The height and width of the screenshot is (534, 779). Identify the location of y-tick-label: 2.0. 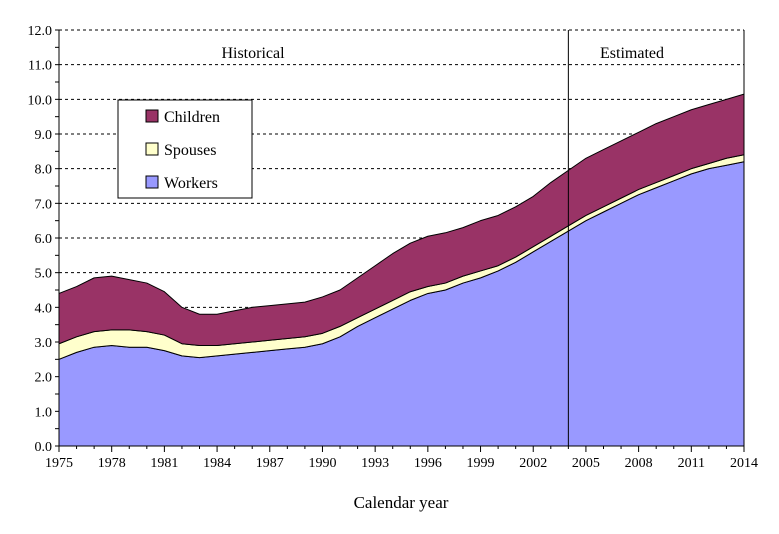
(44, 378).